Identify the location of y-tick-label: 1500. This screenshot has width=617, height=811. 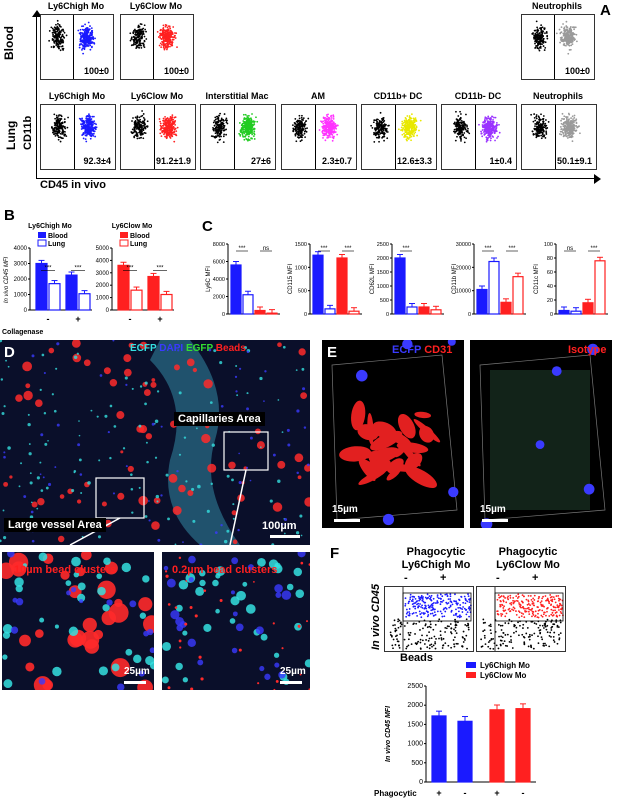
(301, 245).